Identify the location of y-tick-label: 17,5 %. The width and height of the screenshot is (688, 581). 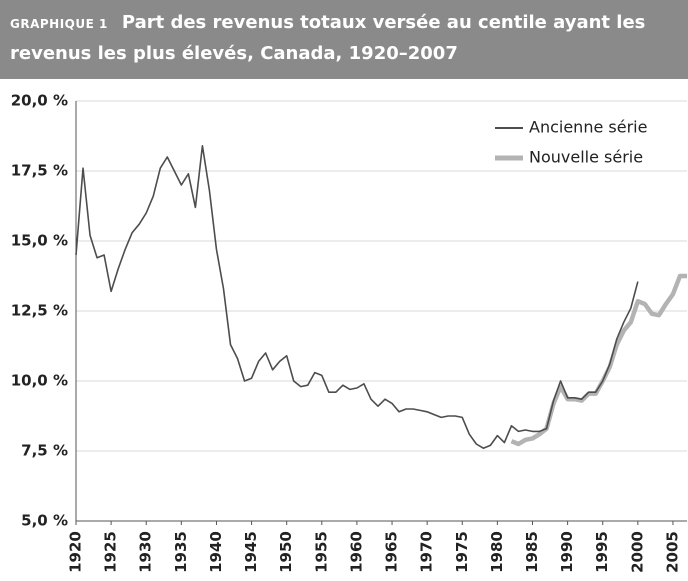
(39, 171).